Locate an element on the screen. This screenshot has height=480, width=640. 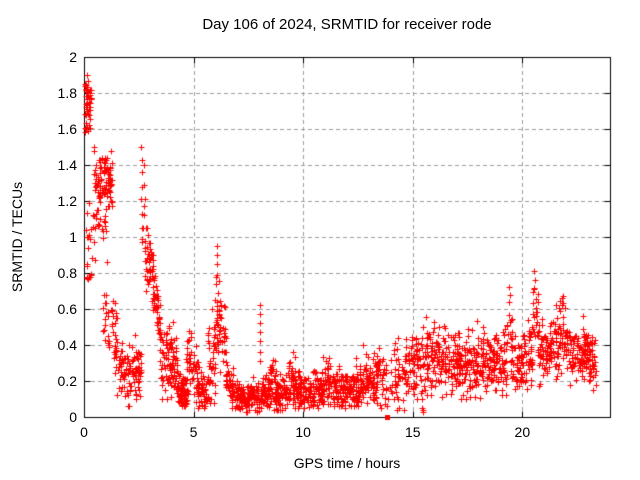
y-tick-label: 0.2 is located at coordinates (67, 381).